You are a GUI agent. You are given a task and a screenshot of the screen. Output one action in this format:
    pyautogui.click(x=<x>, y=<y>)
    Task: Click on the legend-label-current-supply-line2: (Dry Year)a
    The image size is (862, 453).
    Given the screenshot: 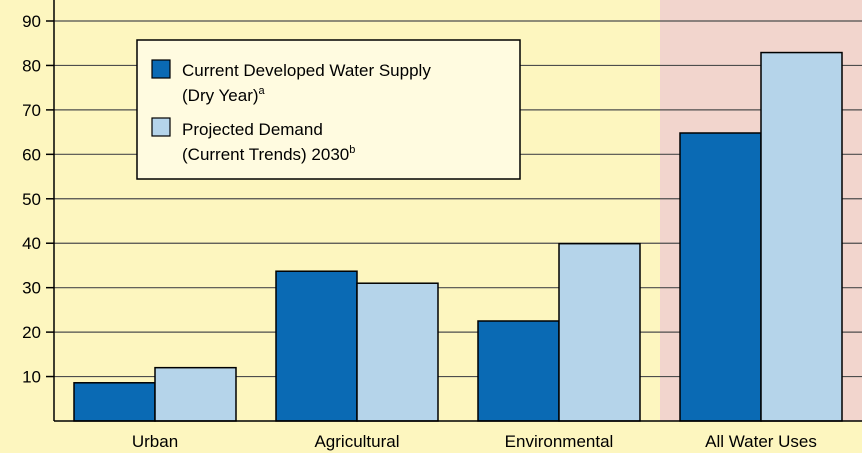 What is the action you would take?
    pyautogui.click(x=224, y=95)
    